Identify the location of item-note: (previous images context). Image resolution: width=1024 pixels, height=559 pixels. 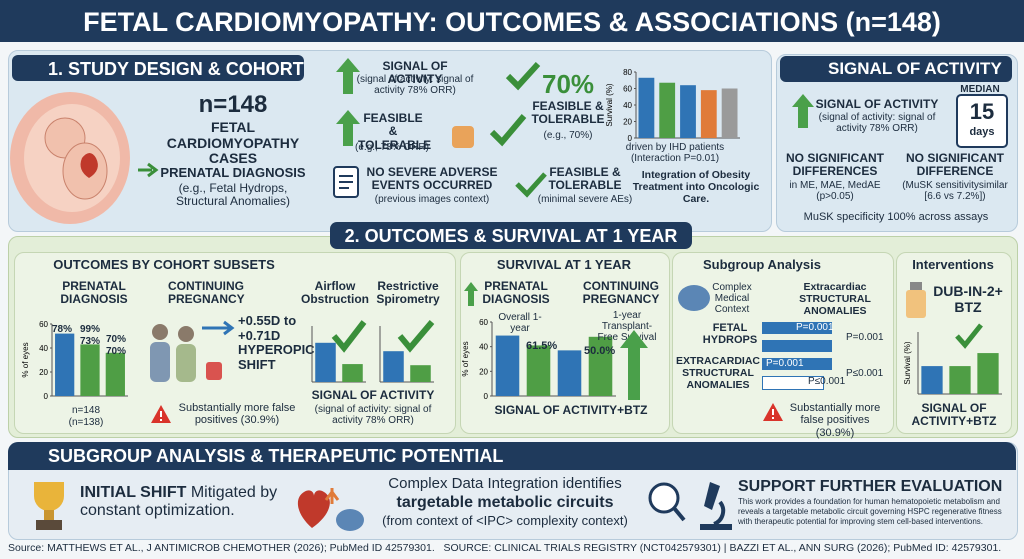
(432, 199).